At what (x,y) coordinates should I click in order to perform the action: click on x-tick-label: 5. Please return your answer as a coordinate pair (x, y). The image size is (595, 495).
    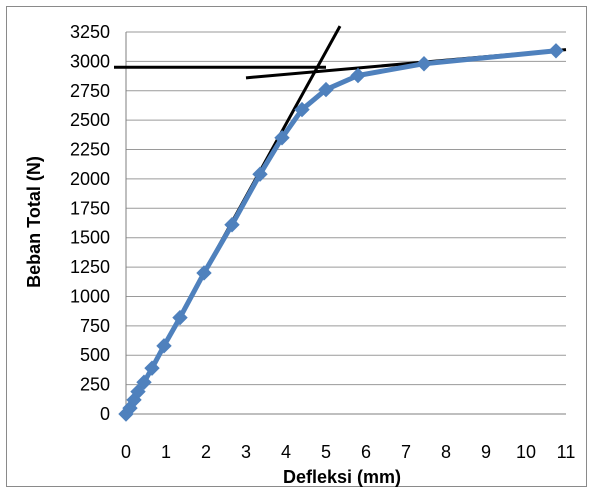
    Looking at the image, I should click on (326, 452).